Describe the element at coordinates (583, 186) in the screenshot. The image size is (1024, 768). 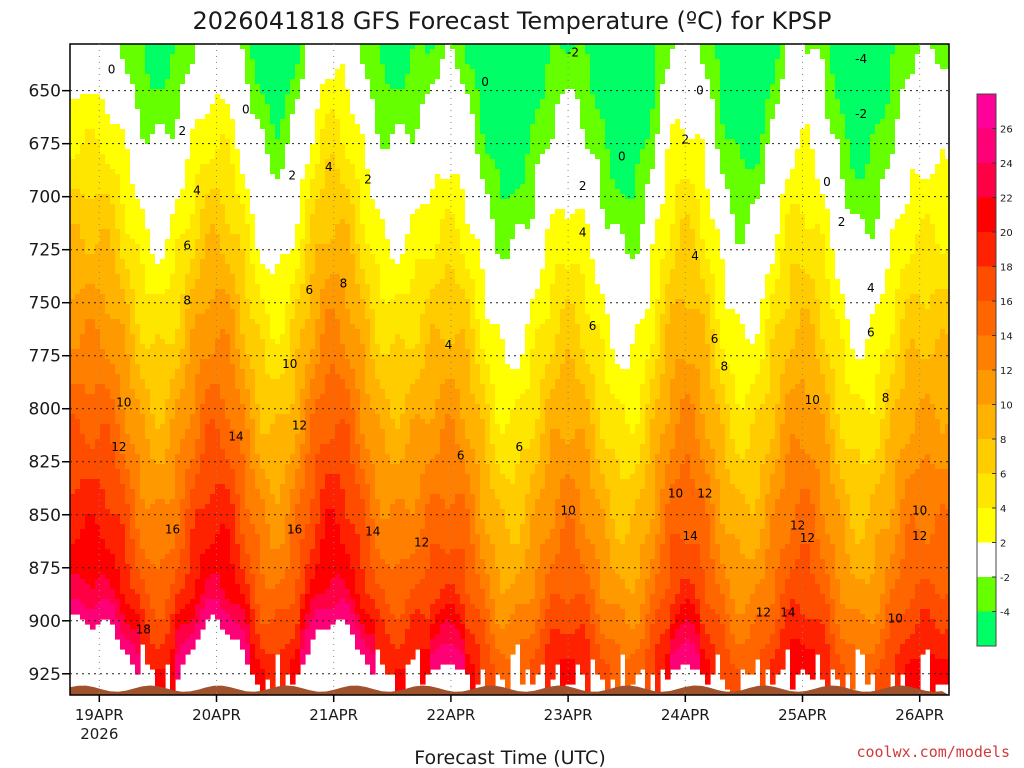
I see `contour-label: 2` at that location.